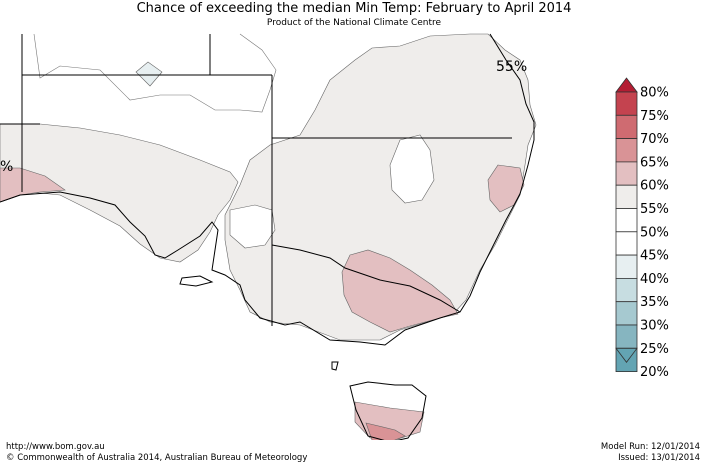  Describe the element at coordinates (626, 85) in the screenshot. I see `legend-arrow-top` at that location.